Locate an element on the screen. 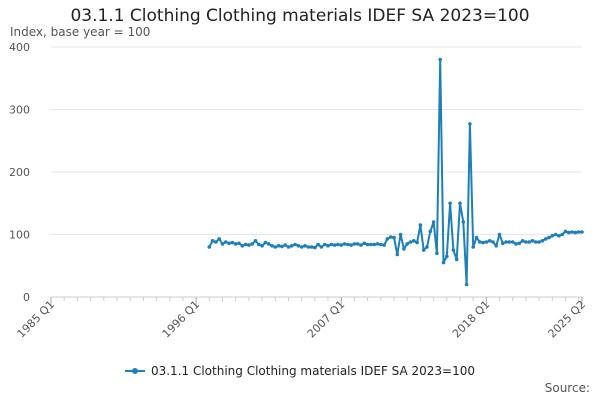  source-label: Source: is located at coordinates (567, 388).